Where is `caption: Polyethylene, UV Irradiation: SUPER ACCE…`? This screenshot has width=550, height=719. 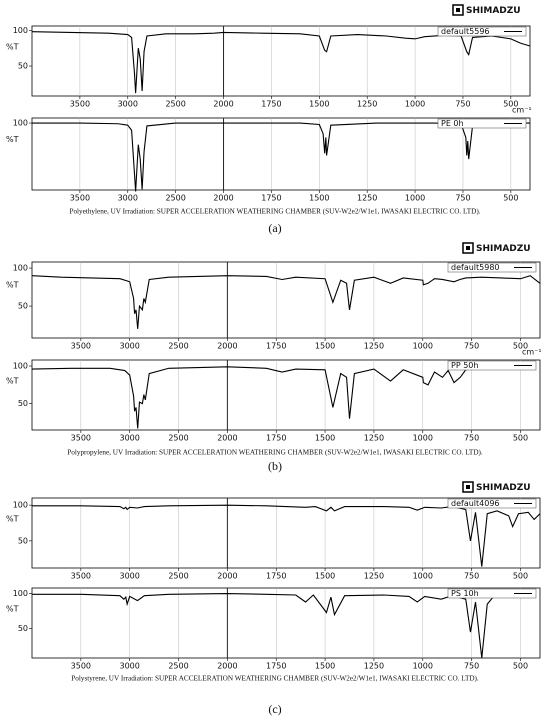 caption: Polyethylene, UV Irradiation: SUPER ACCE… is located at coordinates (274, 212).